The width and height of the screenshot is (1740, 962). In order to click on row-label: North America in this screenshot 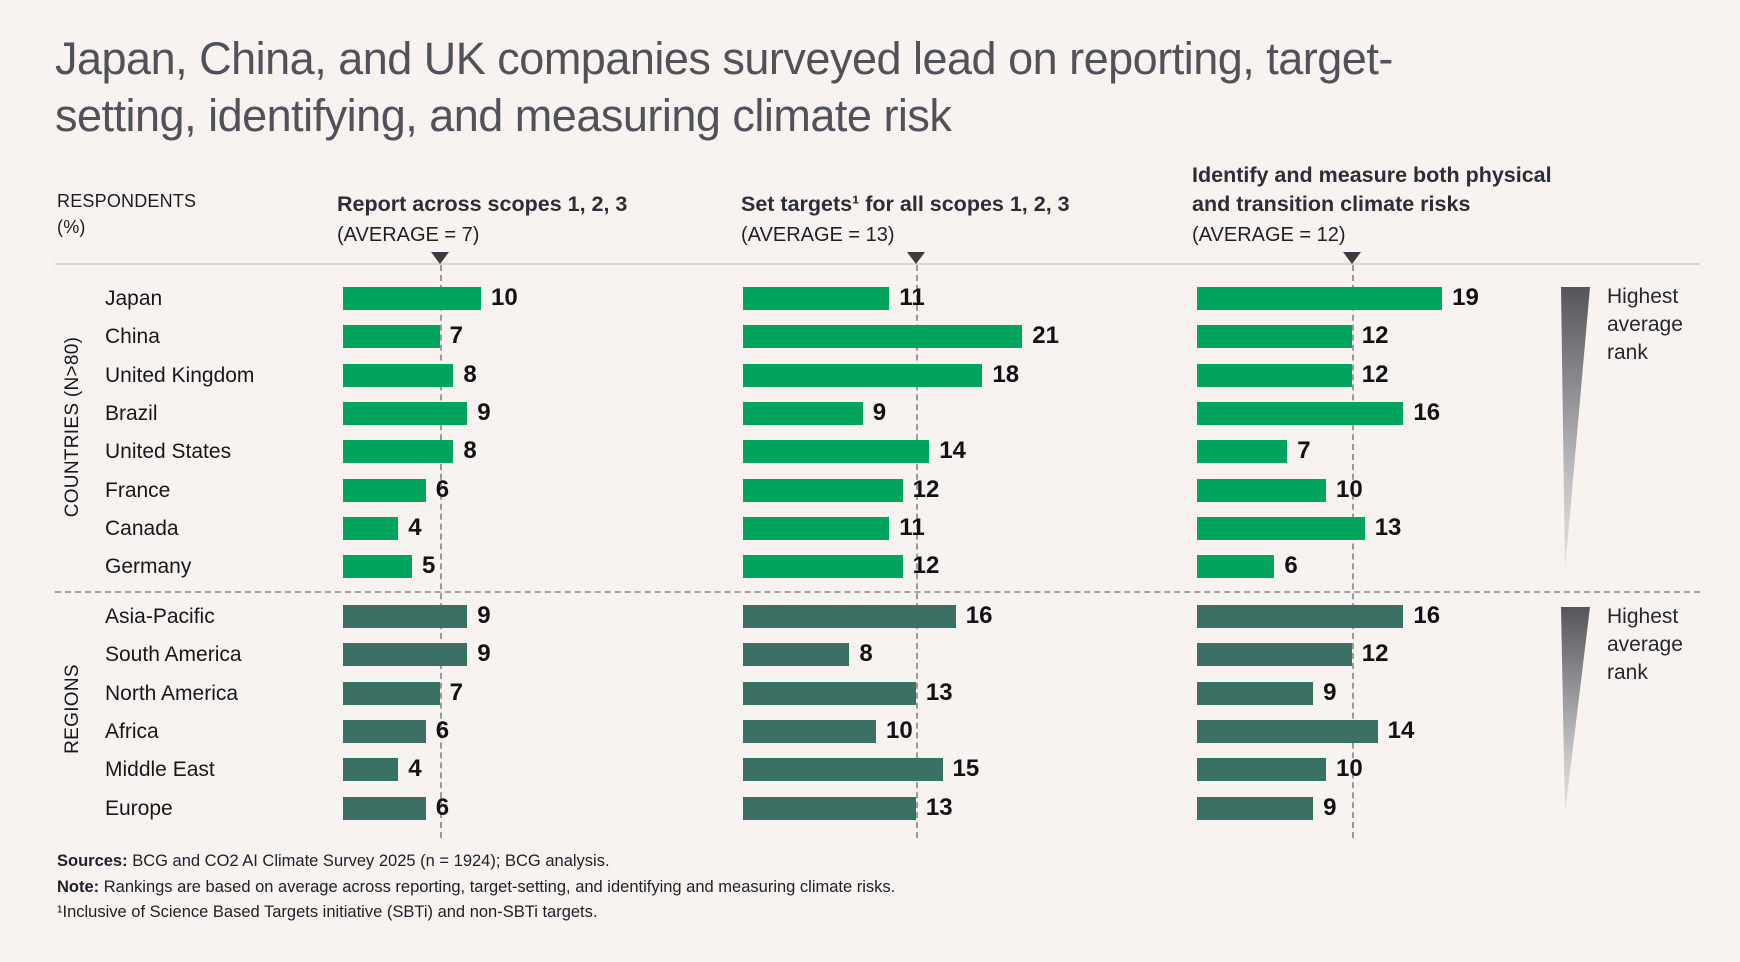, I will do `click(172, 693)`.